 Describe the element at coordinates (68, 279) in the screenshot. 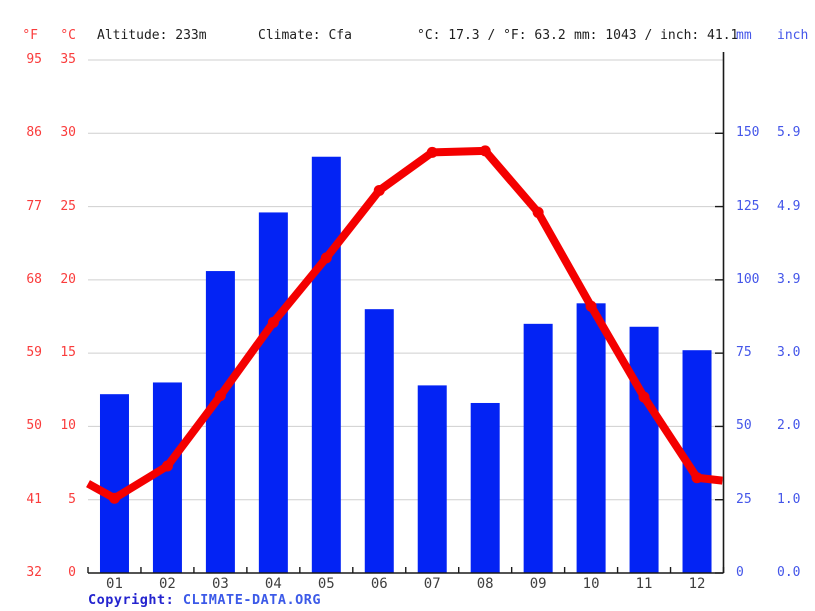

I see `left-axis-label-celsius: 20` at that location.